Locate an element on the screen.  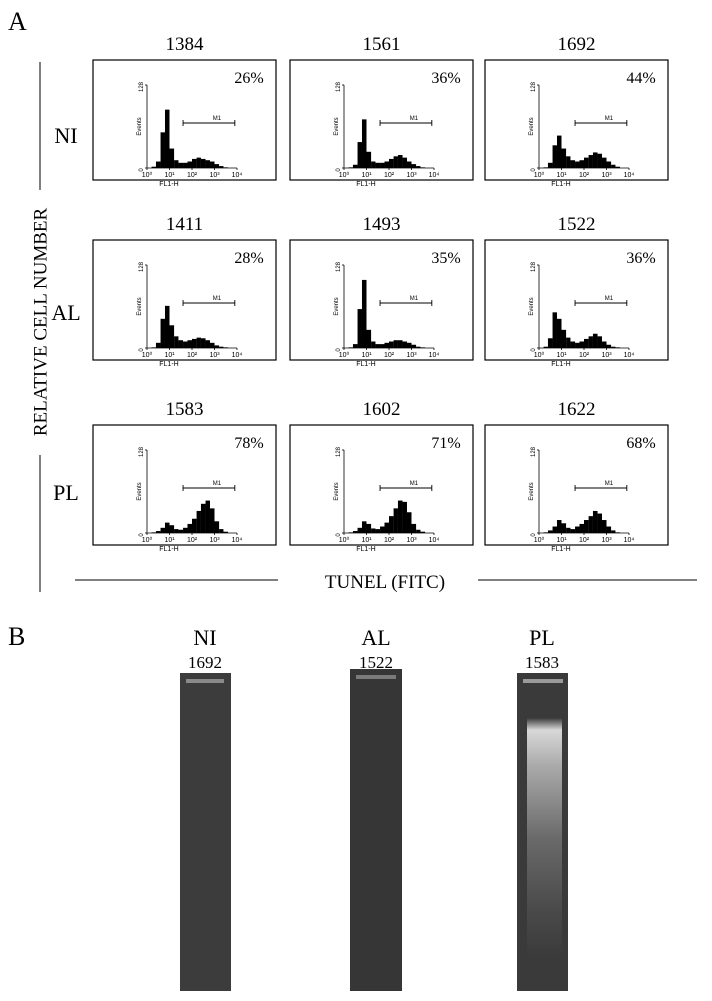
gel-well is located at coordinates (543, 681).